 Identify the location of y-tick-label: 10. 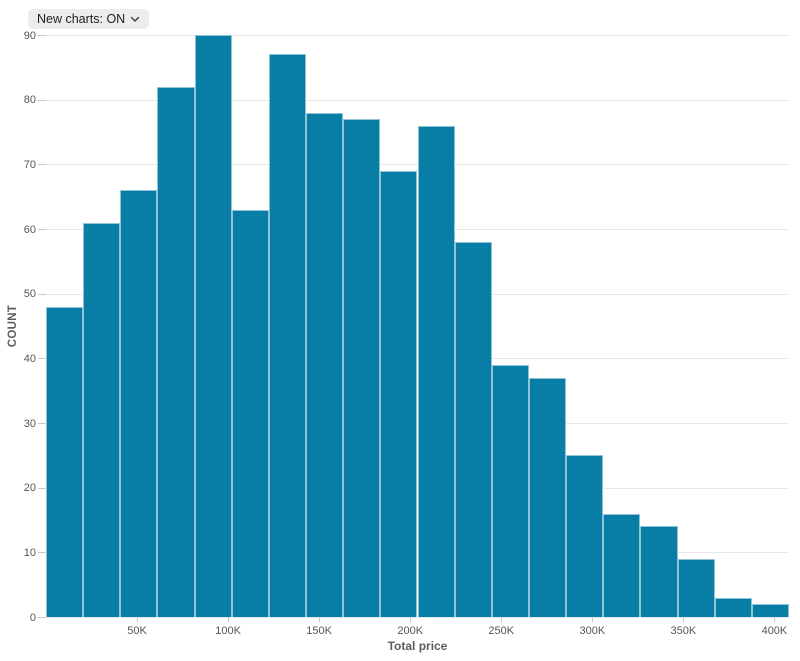
(29, 552).